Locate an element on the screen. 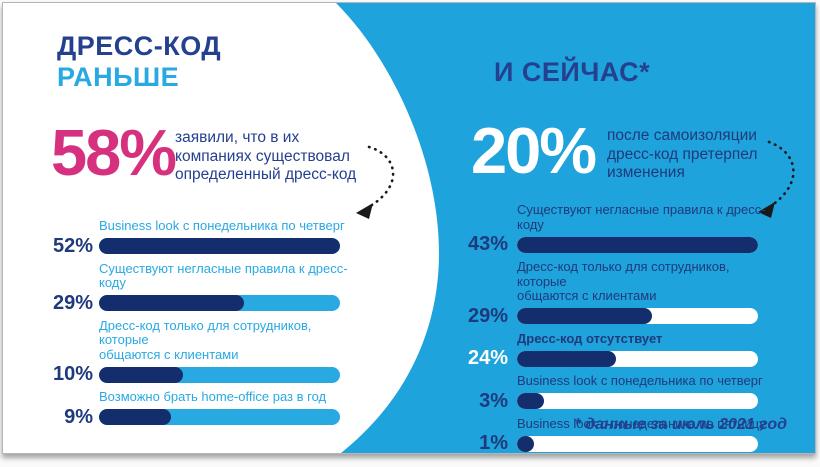  bar-row: Возможно брать home-office раз в год 9% is located at coordinates (201, 409).